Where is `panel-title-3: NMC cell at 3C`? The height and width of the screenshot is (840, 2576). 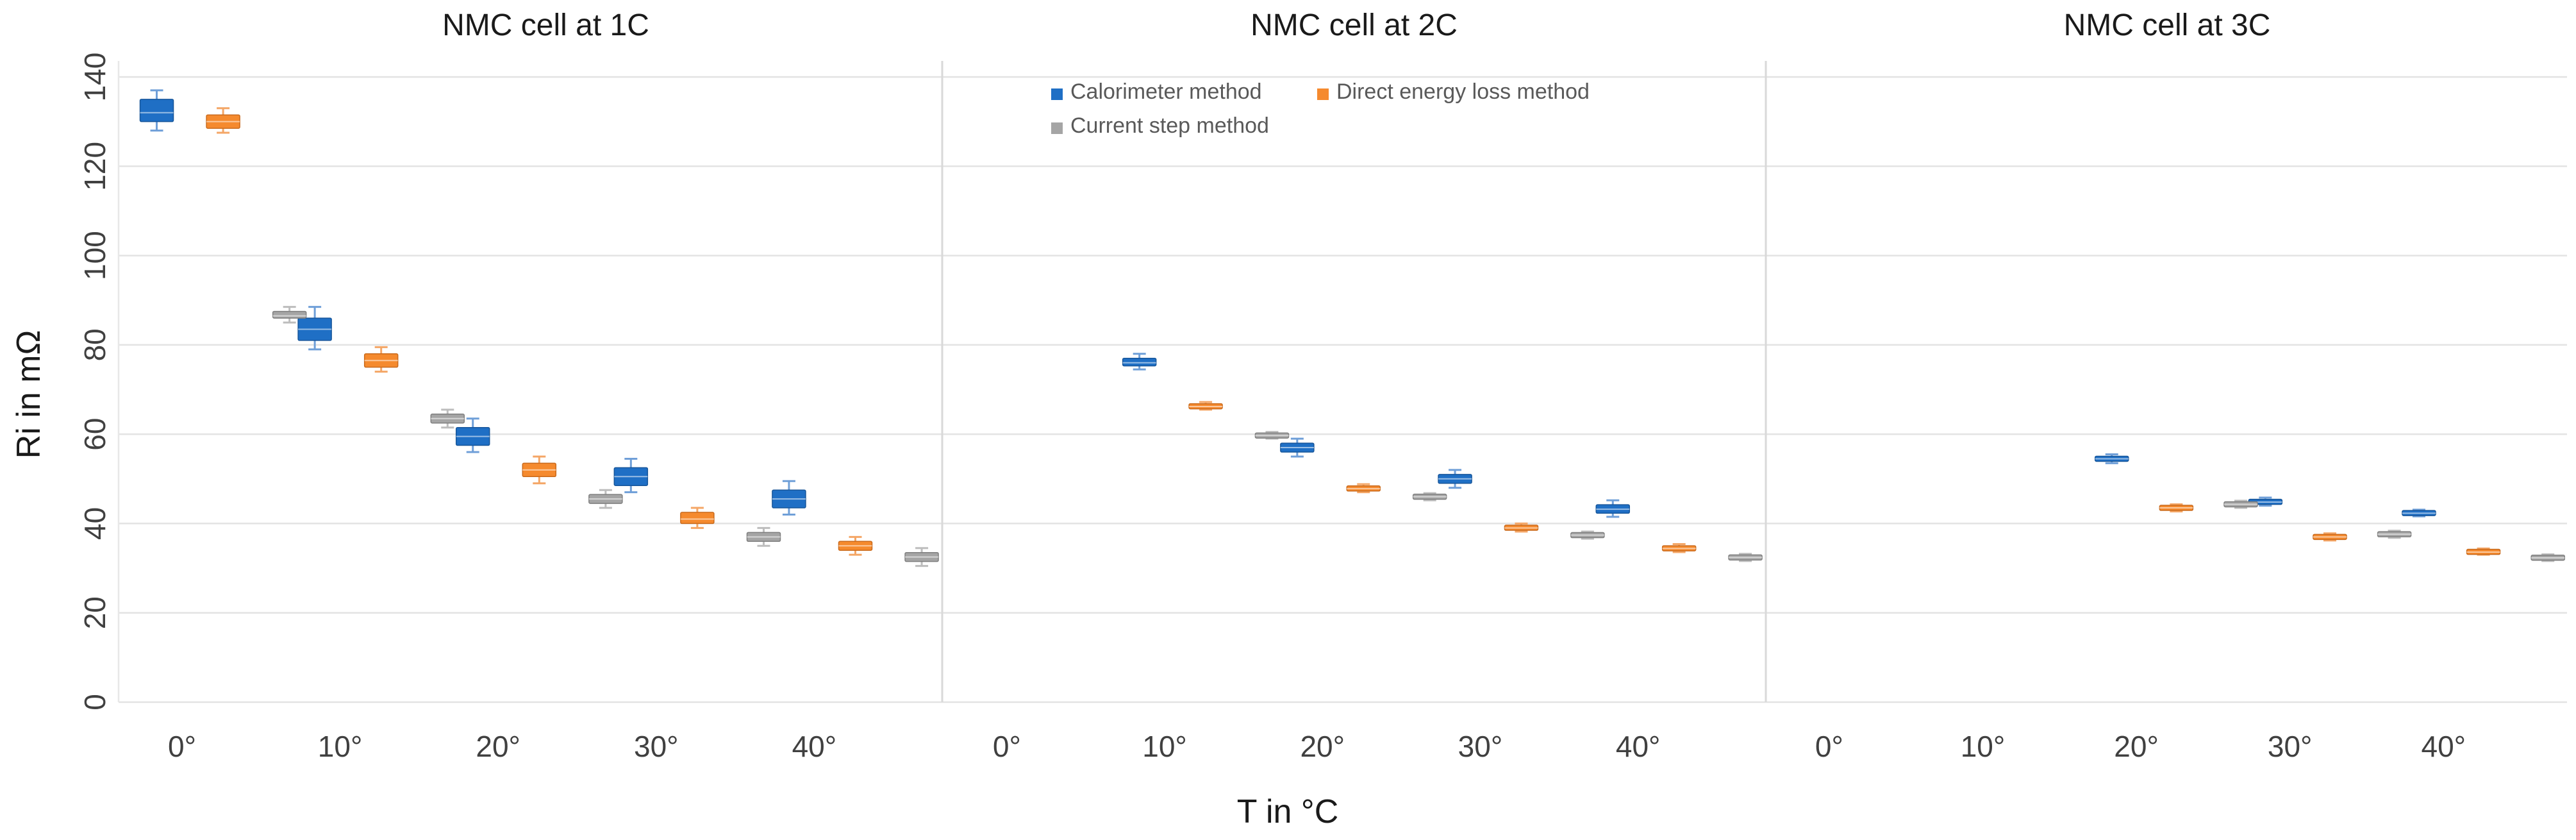 panel-title-3: NMC cell at 3C is located at coordinates (2167, 25).